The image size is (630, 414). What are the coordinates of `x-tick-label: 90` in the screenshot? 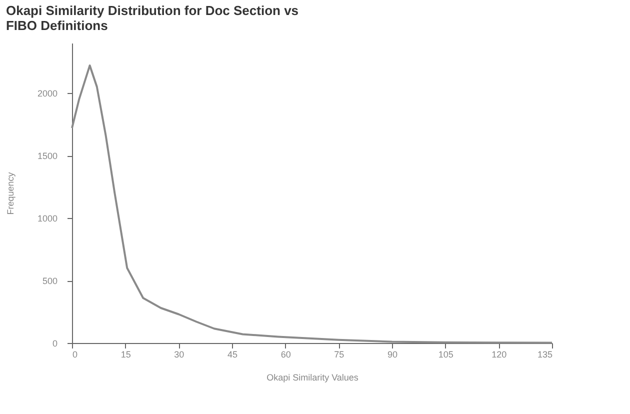 It's located at (392, 355).